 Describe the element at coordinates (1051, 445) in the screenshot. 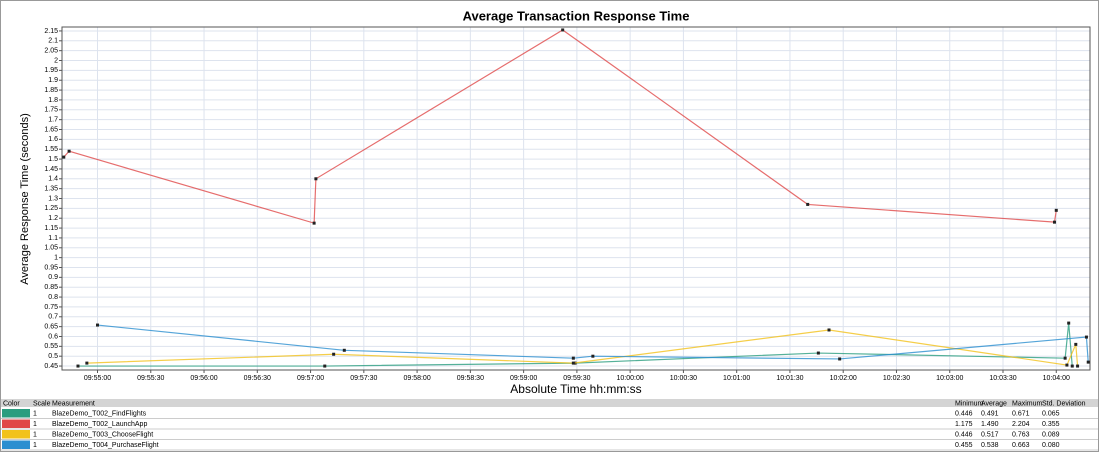

I see `stat-cell: 0.080` at that location.